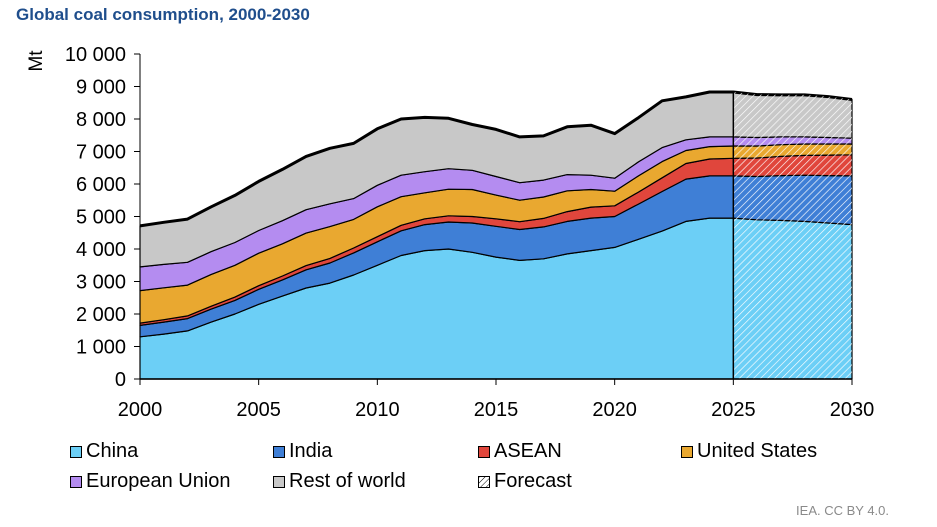 The width and height of the screenshot is (937, 527). I want to click on y-tick-label: 0, so click(120, 380).